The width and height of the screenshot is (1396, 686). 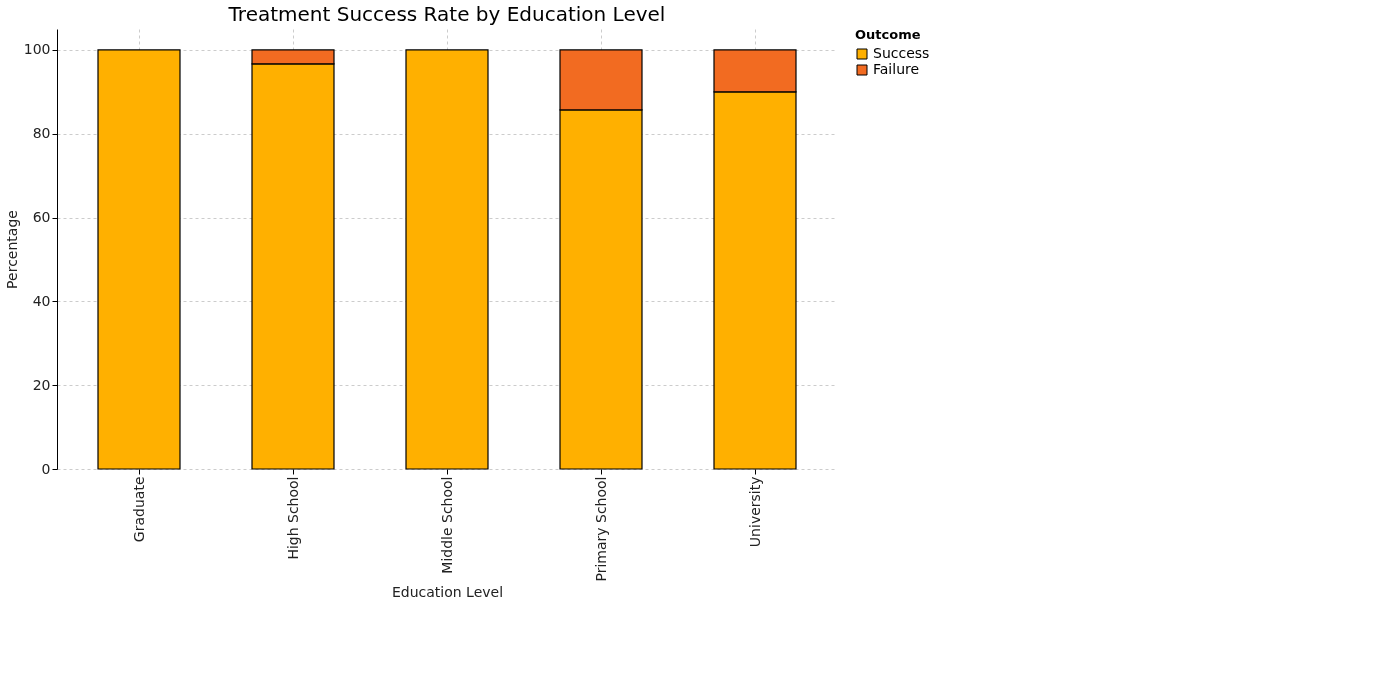 What do you see at coordinates (446, 525) in the screenshot?
I see `x-tick-label: Middle School` at bounding box center [446, 525].